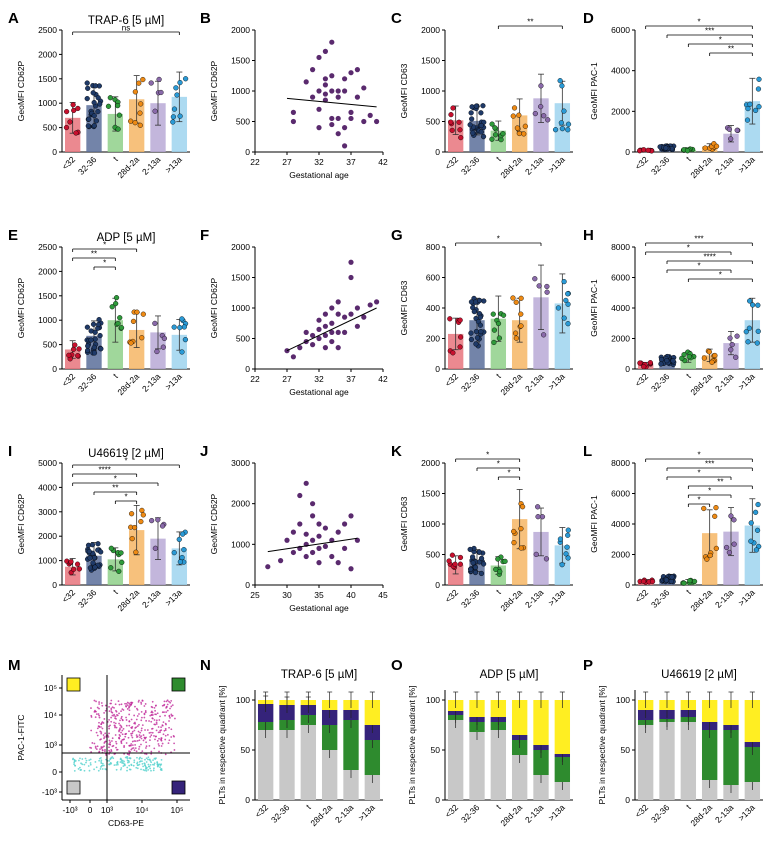 This screenshot has height=841, width=778. Describe the element at coordinates (498, 464) in the screenshot. I see `significance-label: *` at that location.